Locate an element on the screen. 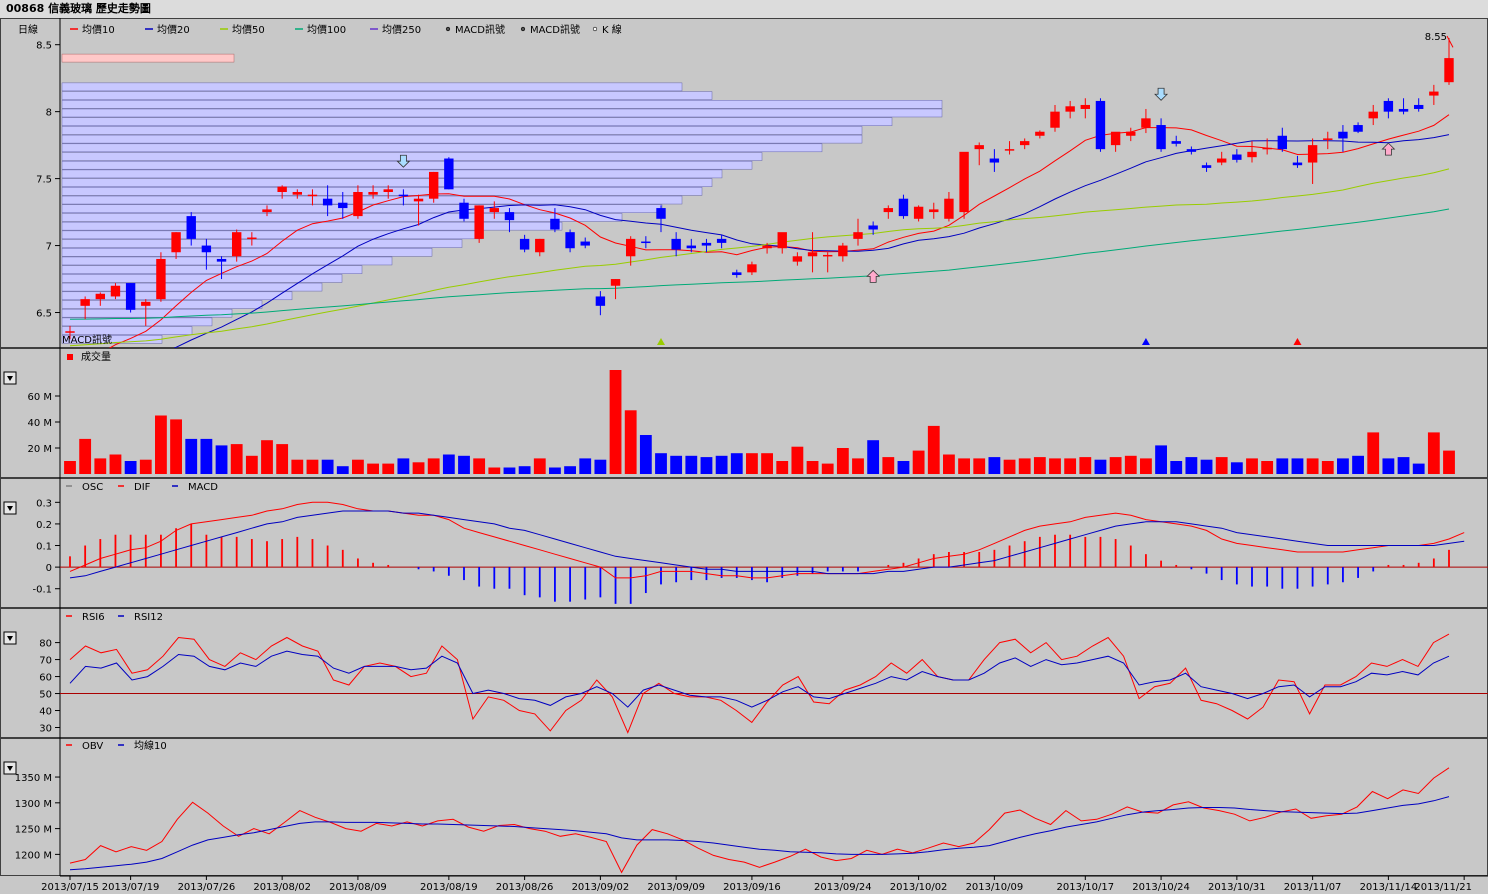 This screenshot has height=894, width=1488. date-tick-label: 2013/07/19 is located at coordinates (131, 887).